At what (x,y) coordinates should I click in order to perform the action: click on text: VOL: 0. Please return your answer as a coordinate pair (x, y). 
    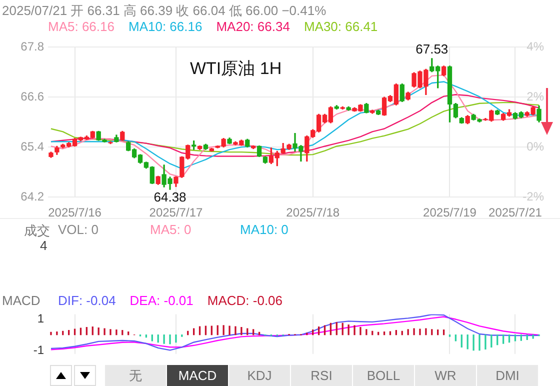
    Looking at the image, I should click on (78, 229).